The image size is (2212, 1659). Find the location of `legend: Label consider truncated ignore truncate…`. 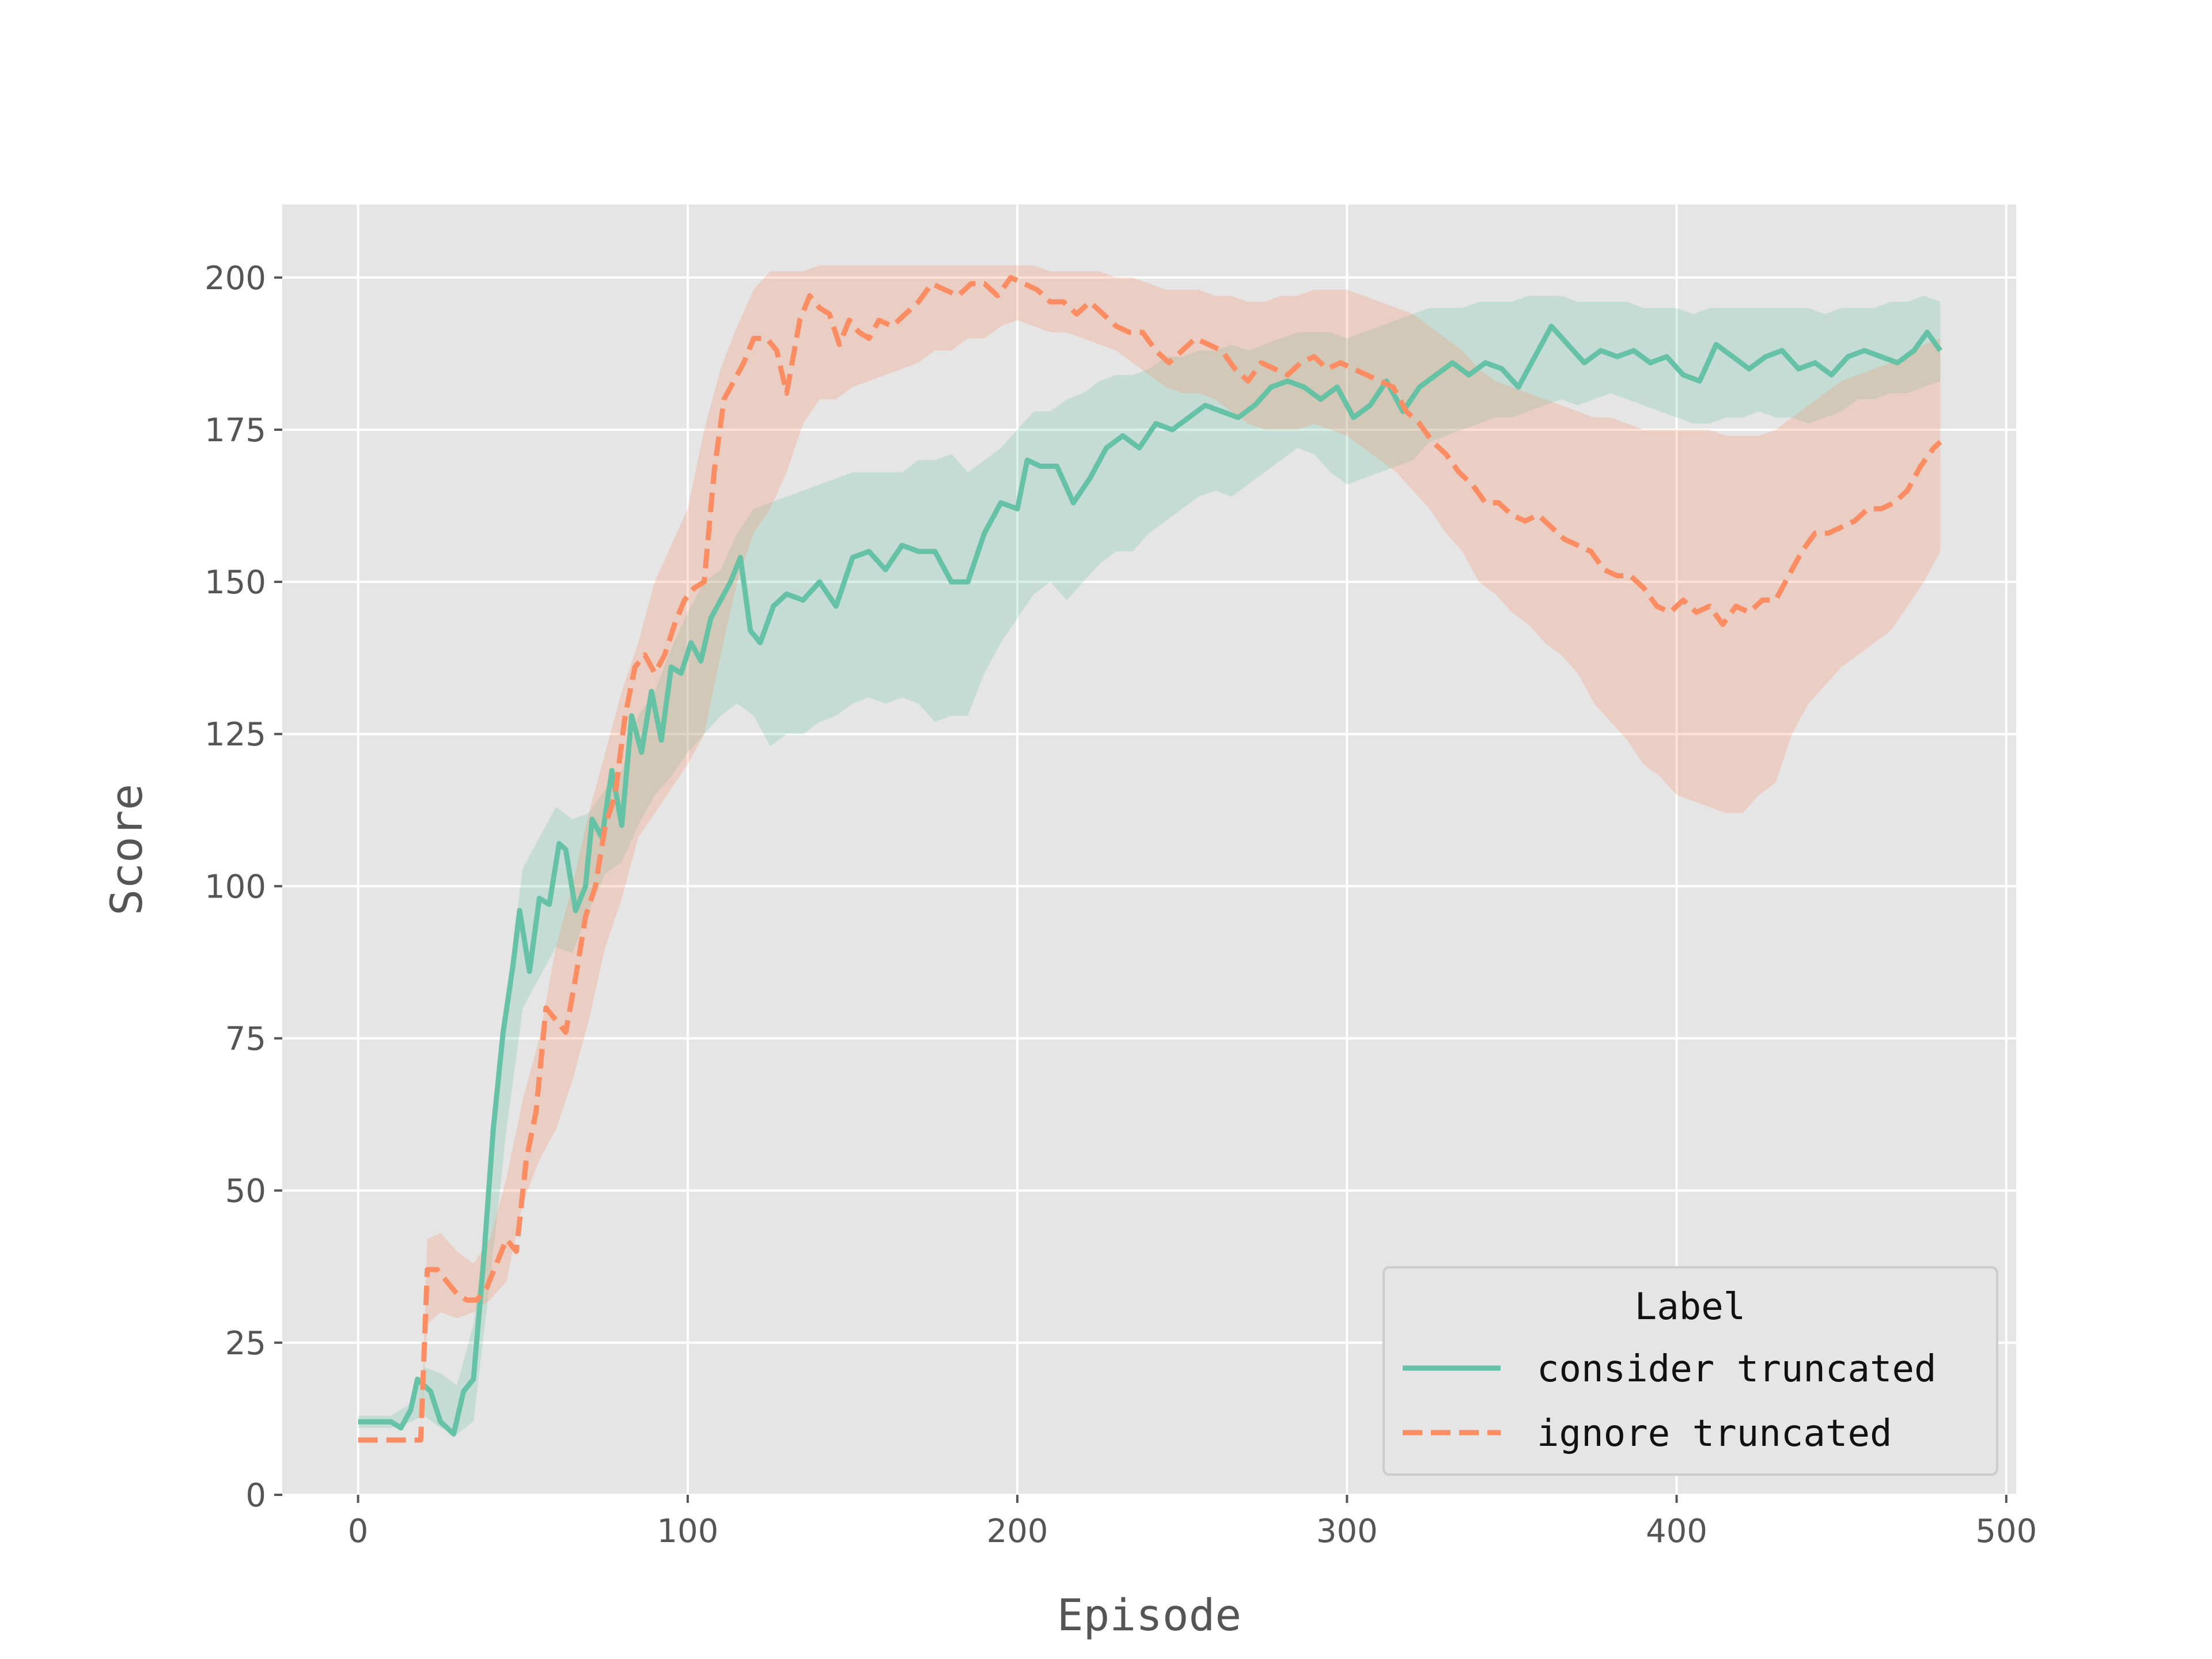

legend: Label consider truncated ignore truncate… is located at coordinates (1690, 1371).